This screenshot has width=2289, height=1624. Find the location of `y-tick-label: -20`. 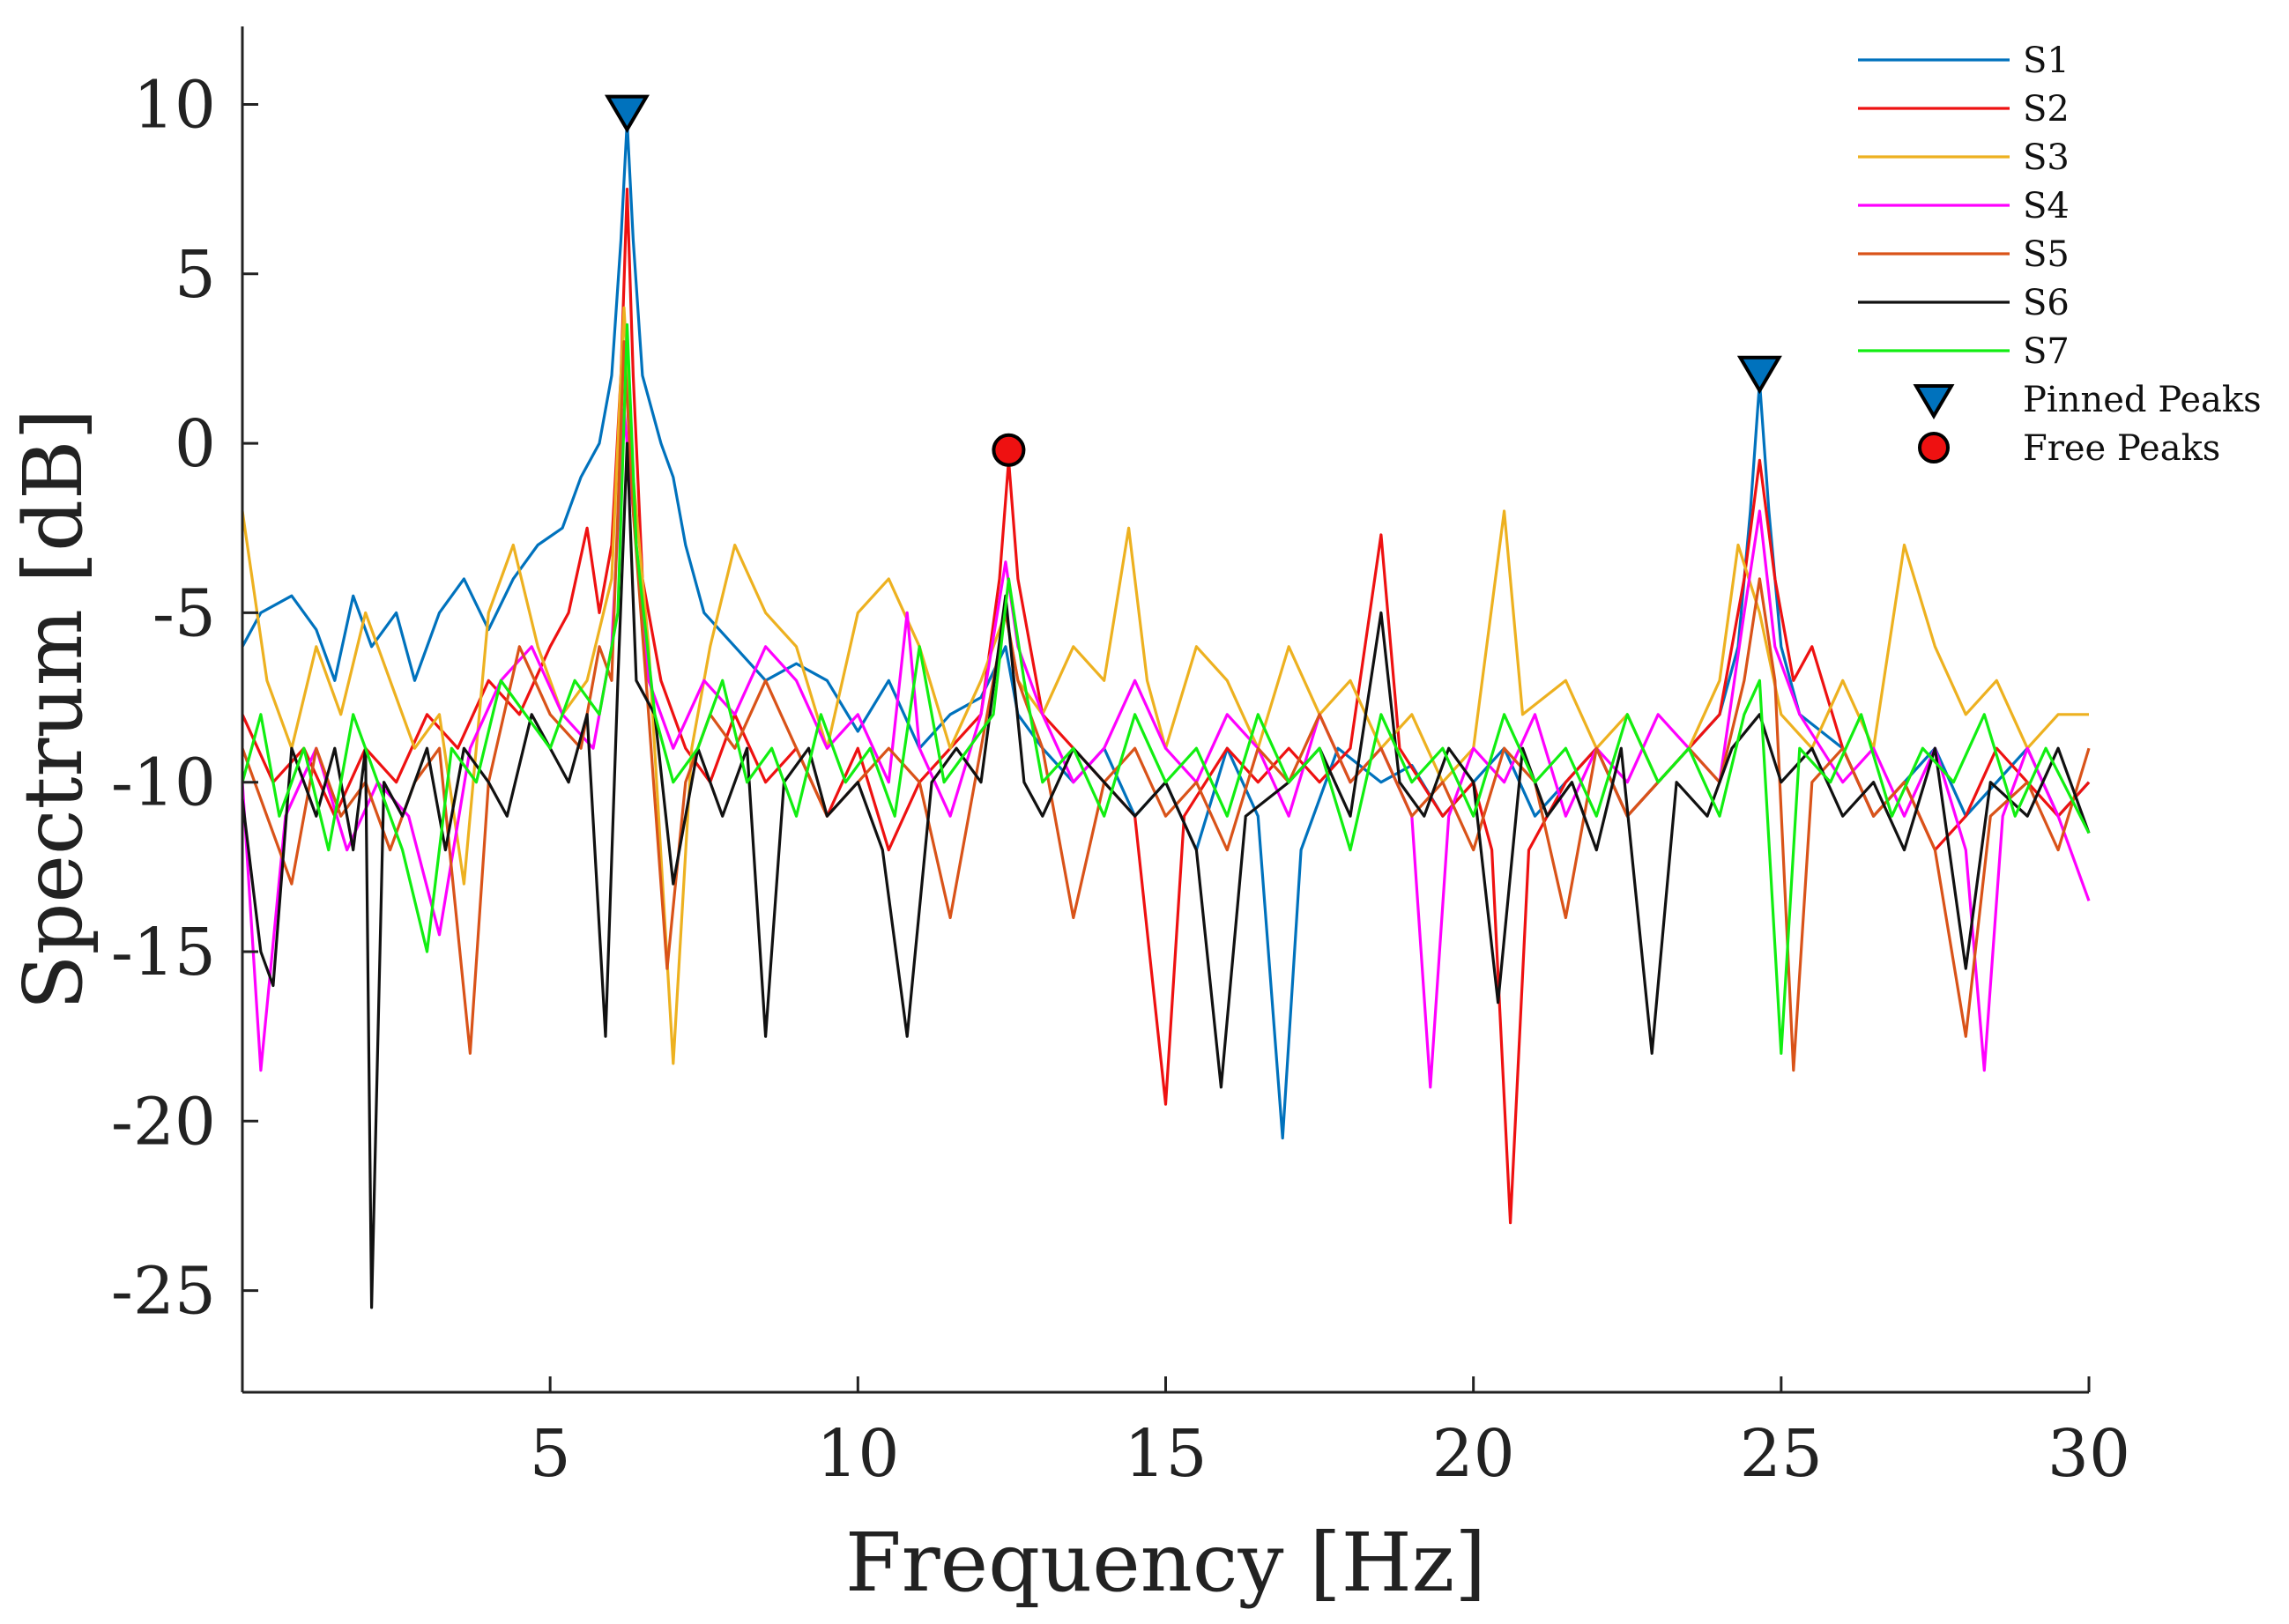

y-tick-label: -20 is located at coordinates (163, 1122).